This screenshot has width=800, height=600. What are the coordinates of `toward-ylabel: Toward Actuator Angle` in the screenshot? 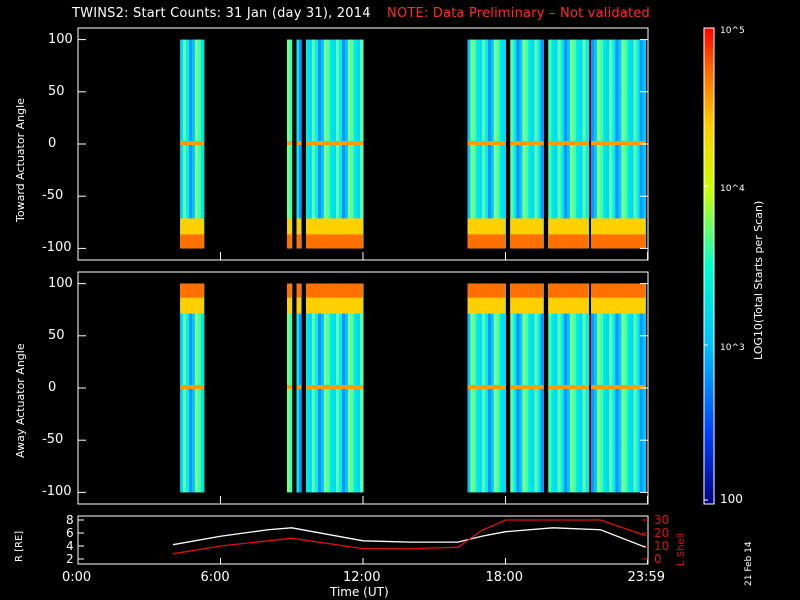 It's located at (20, 160).